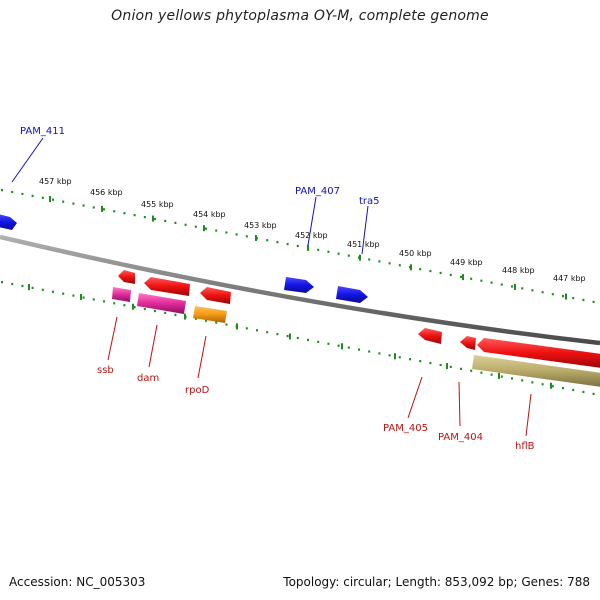  I want to click on gene-hflB-product, so click(536, 371).